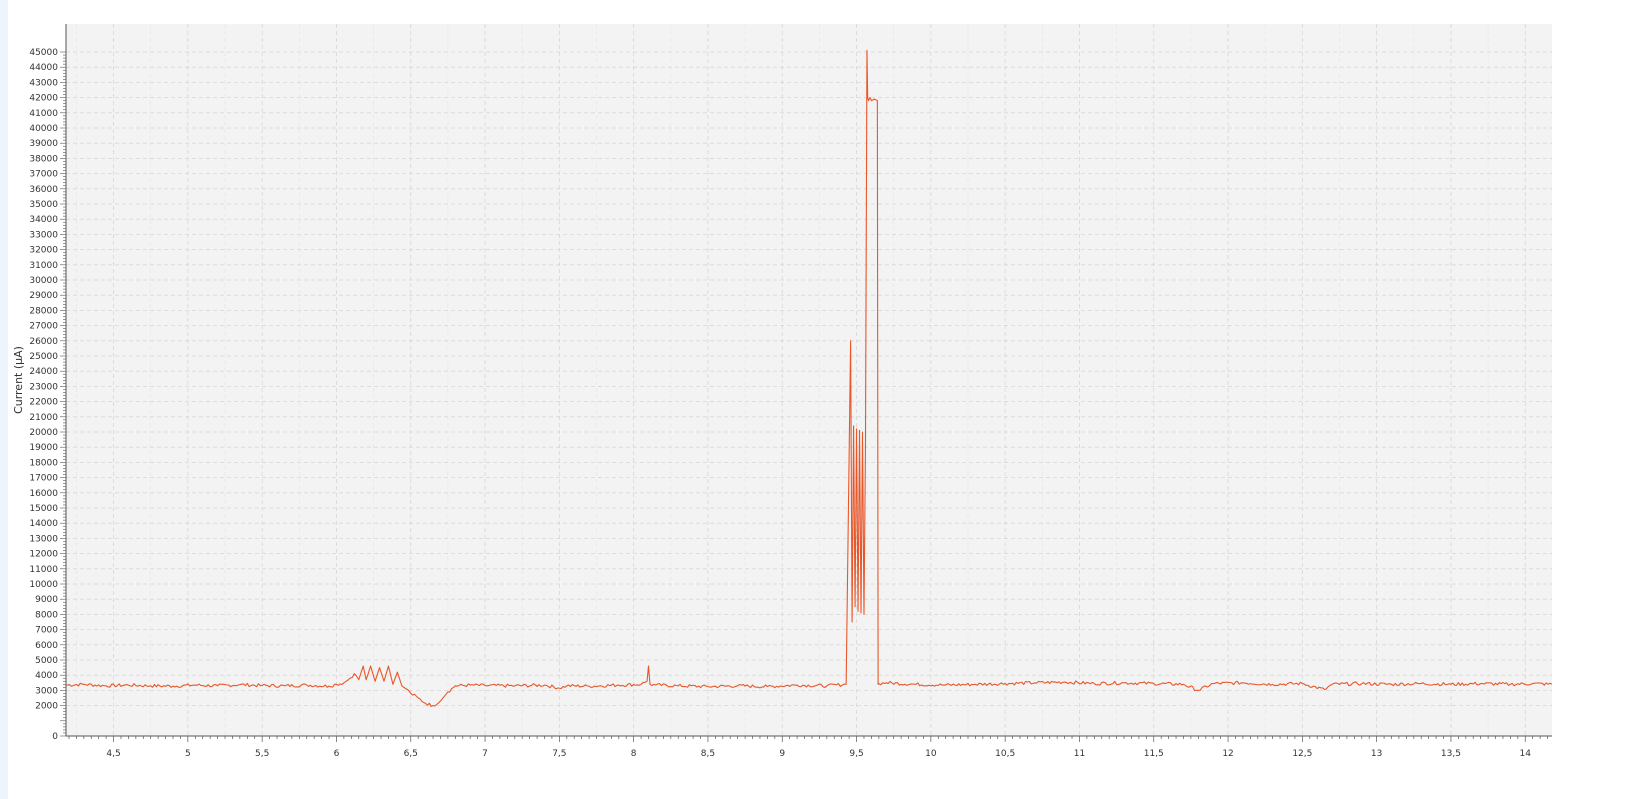  Describe the element at coordinates (43, 159) in the screenshot. I see `y-tick-label: 38000` at that location.